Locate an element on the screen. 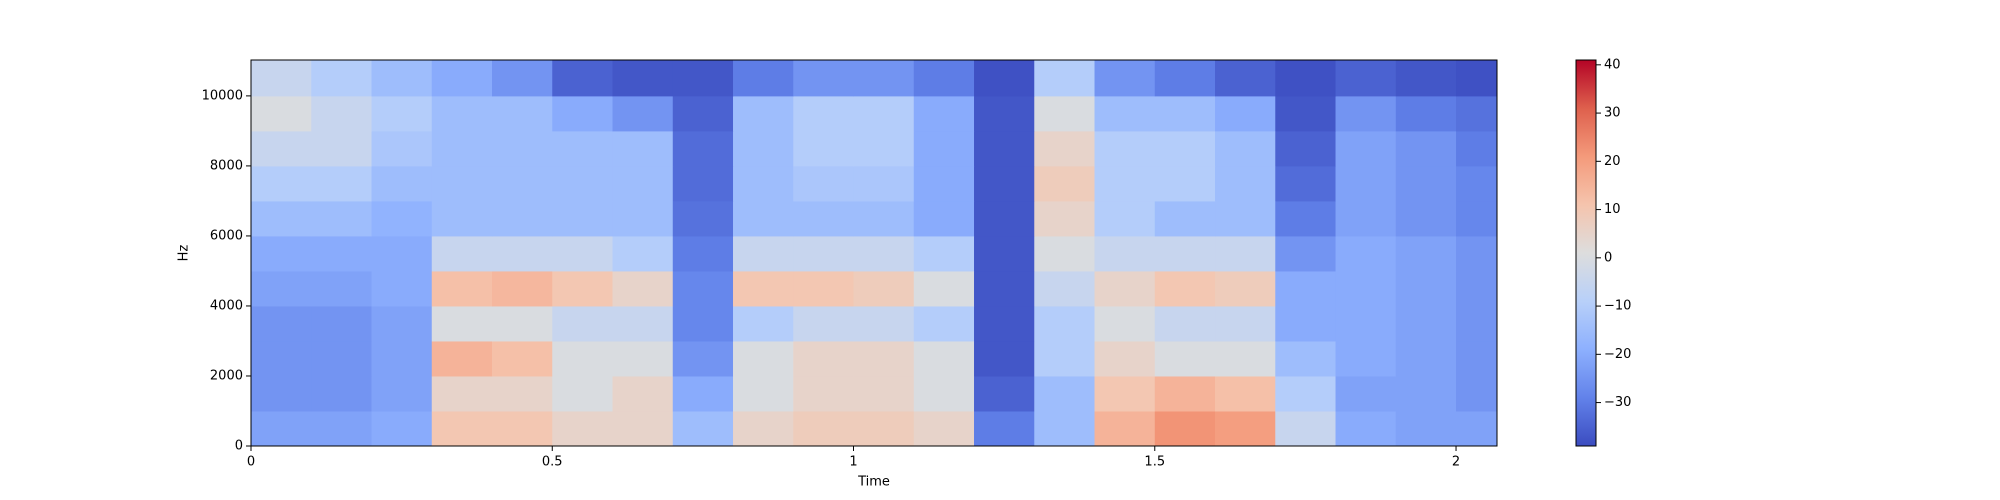 This screenshot has width=2000, height=500. y-tick-label: 10000 is located at coordinates (222, 95).